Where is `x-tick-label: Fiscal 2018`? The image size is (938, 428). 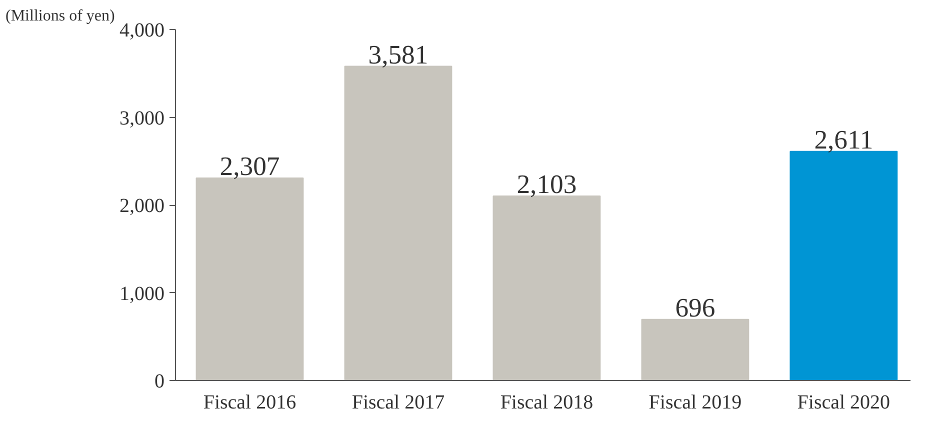 x-tick-label: Fiscal 2018 is located at coordinates (547, 403).